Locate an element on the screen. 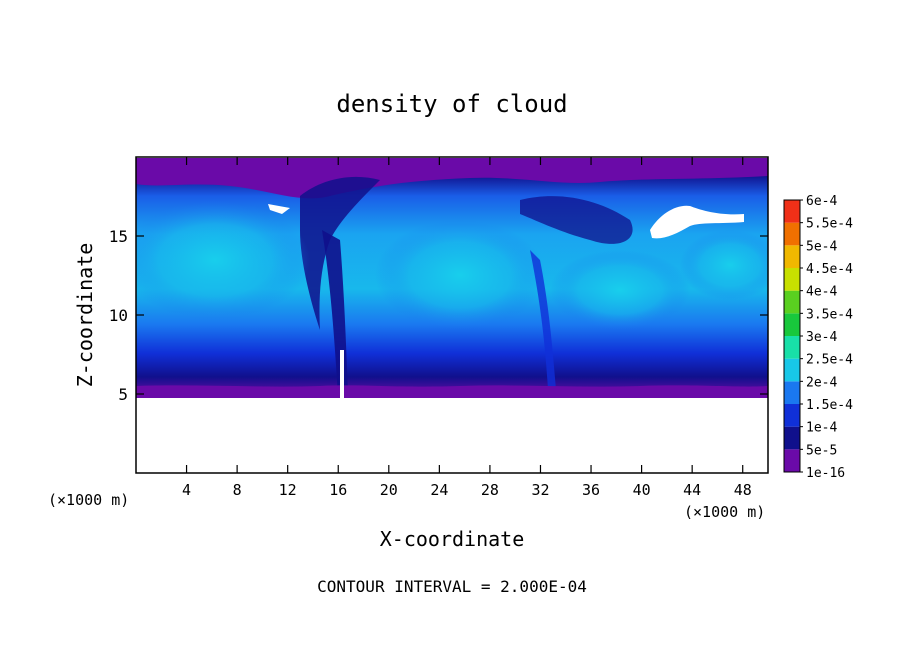  y-tick-label: 5 is located at coordinates (123, 394).